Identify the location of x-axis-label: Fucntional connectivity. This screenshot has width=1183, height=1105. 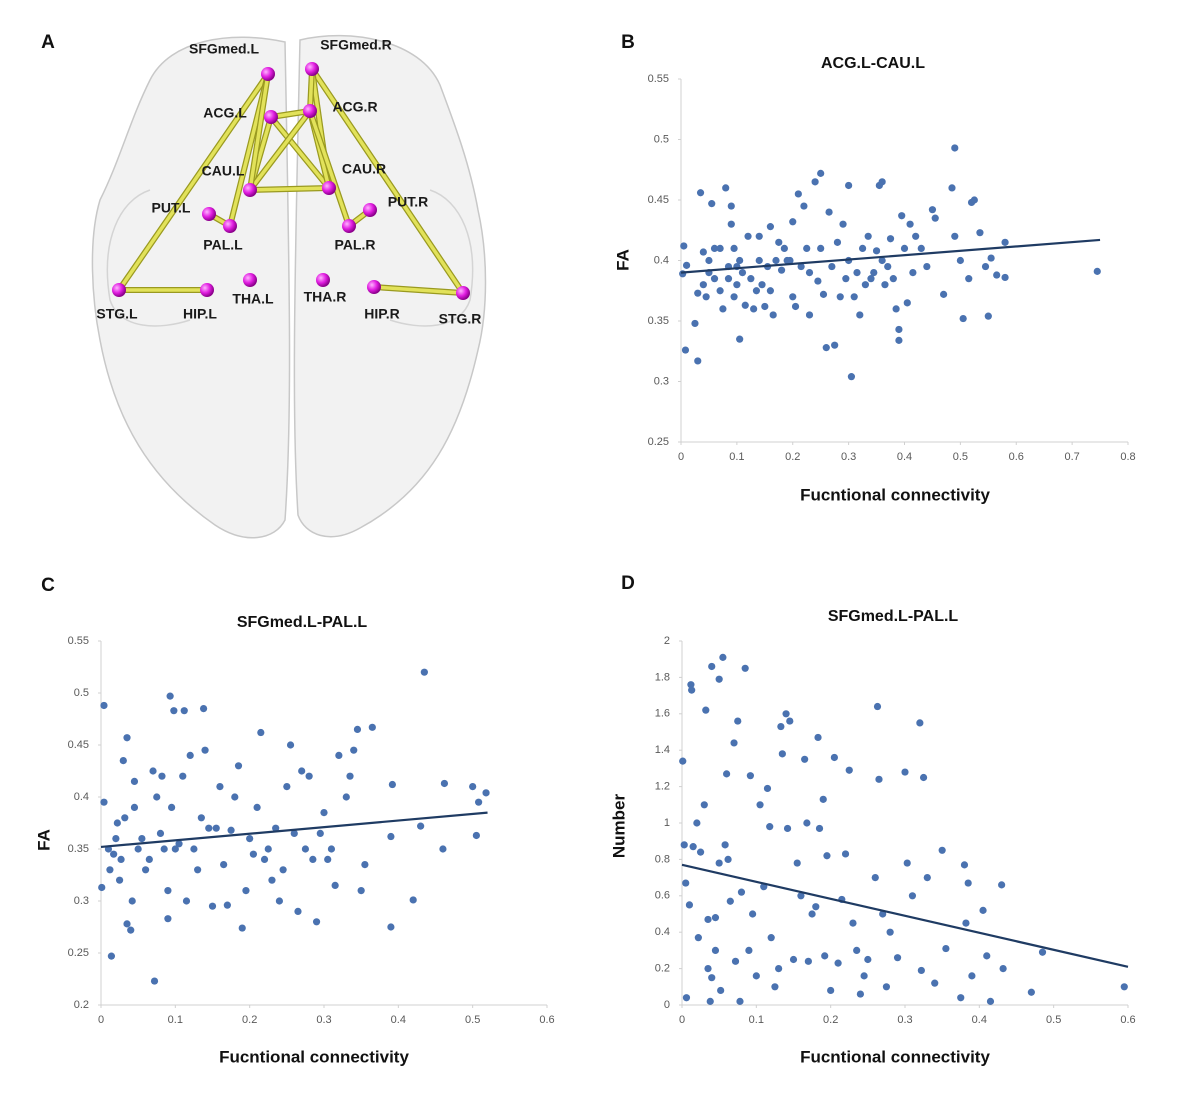
(895, 1056).